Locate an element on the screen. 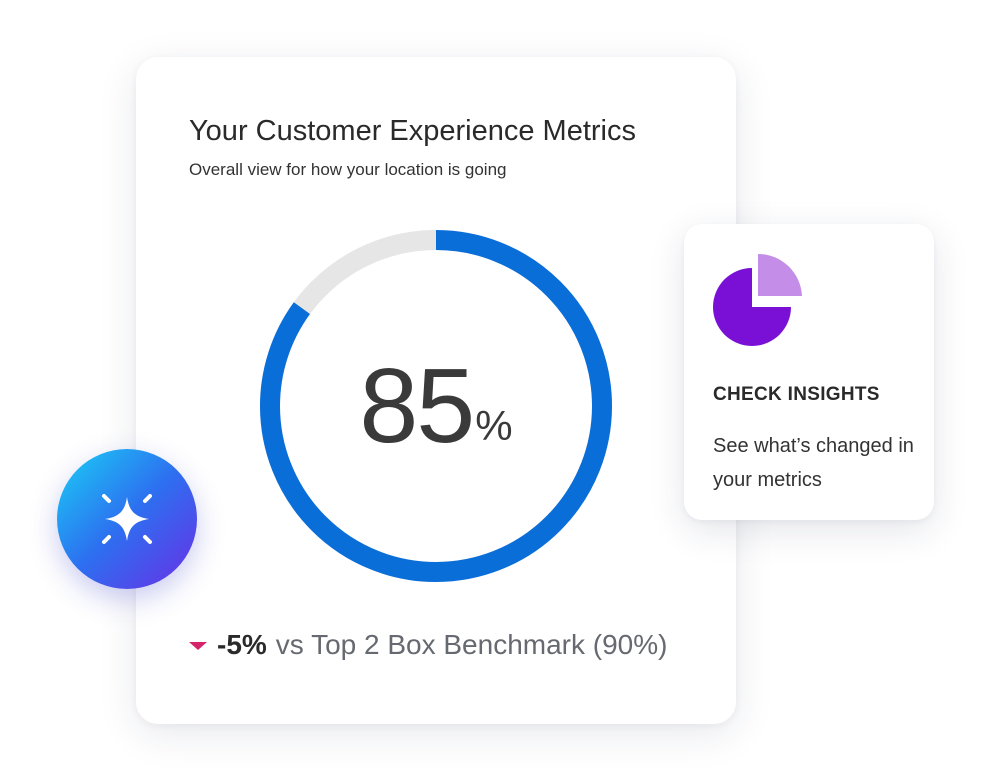 This screenshot has height=783, width=992. insights-description: See what’s changed in your metrics is located at coordinates (813, 463).